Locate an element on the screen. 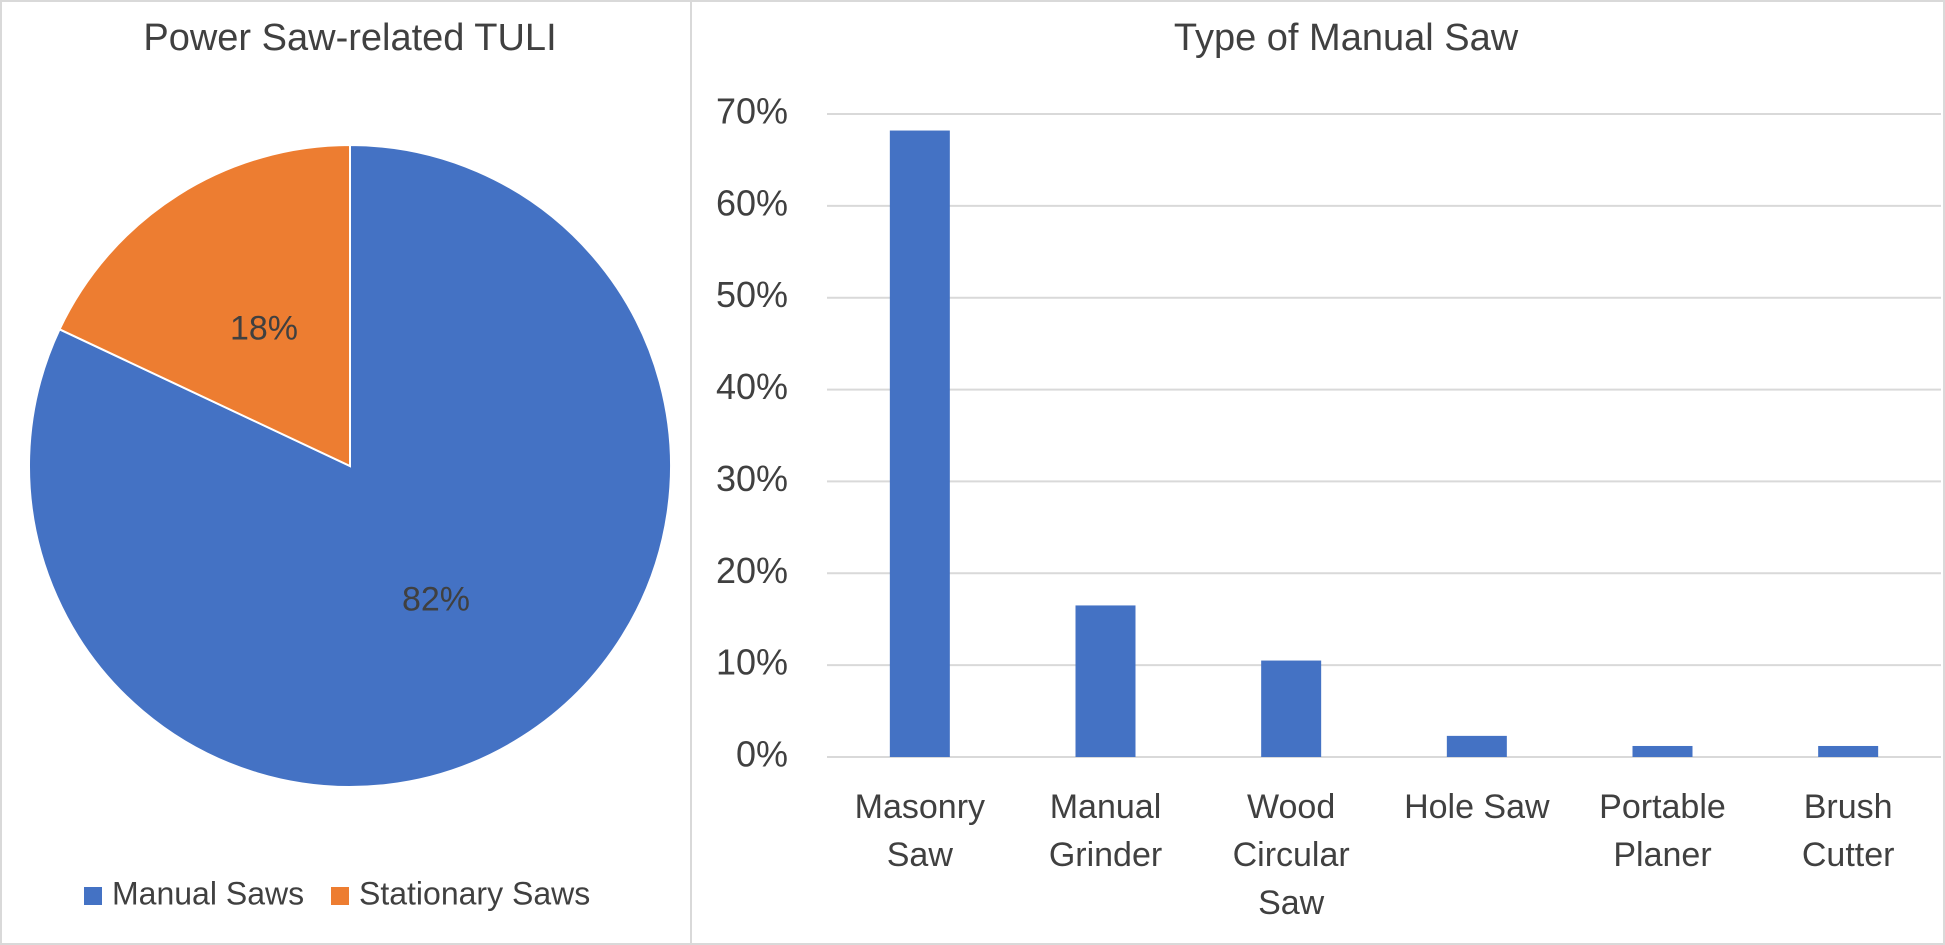 Image resolution: width=1945 pixels, height=945 pixels. y-tick-label: 40% is located at coordinates (752, 386).